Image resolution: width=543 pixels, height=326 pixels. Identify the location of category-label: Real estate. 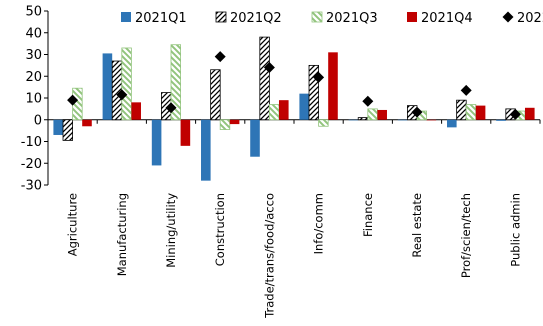
(417, 225).